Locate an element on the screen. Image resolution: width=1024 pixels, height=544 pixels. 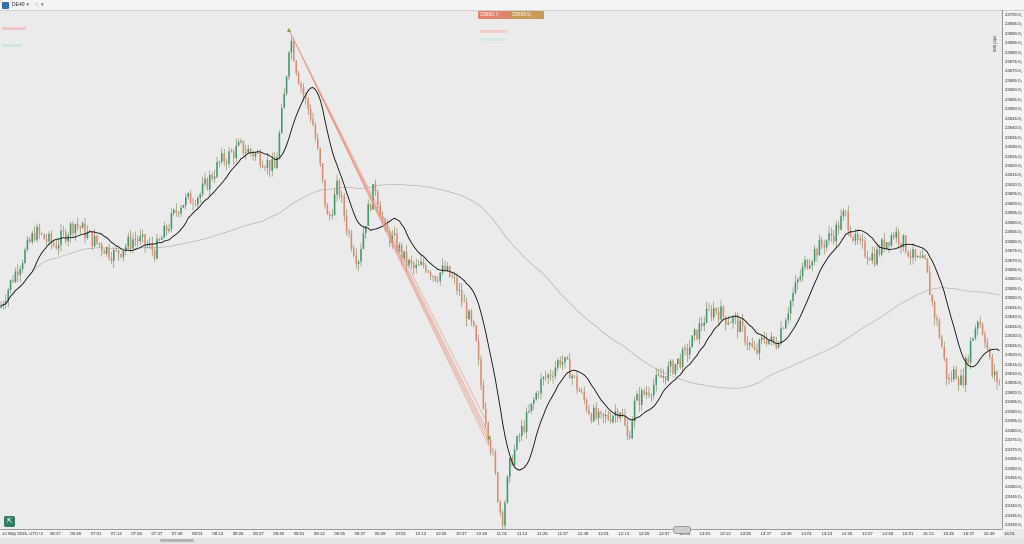
horizontal-scrollbar is located at coordinates (512, 541).